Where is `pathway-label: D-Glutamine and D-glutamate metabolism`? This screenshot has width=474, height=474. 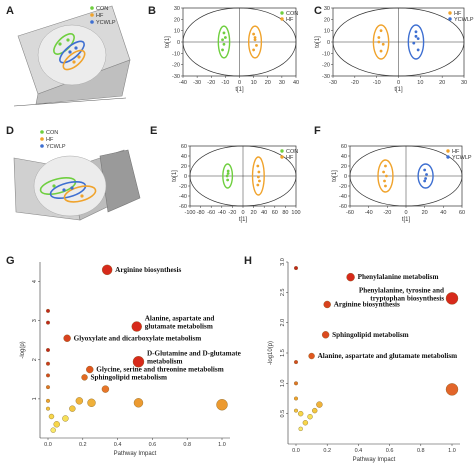 pathway-label: D-Glutamine and D-glutamate metabolism is located at coordinates (194, 358).